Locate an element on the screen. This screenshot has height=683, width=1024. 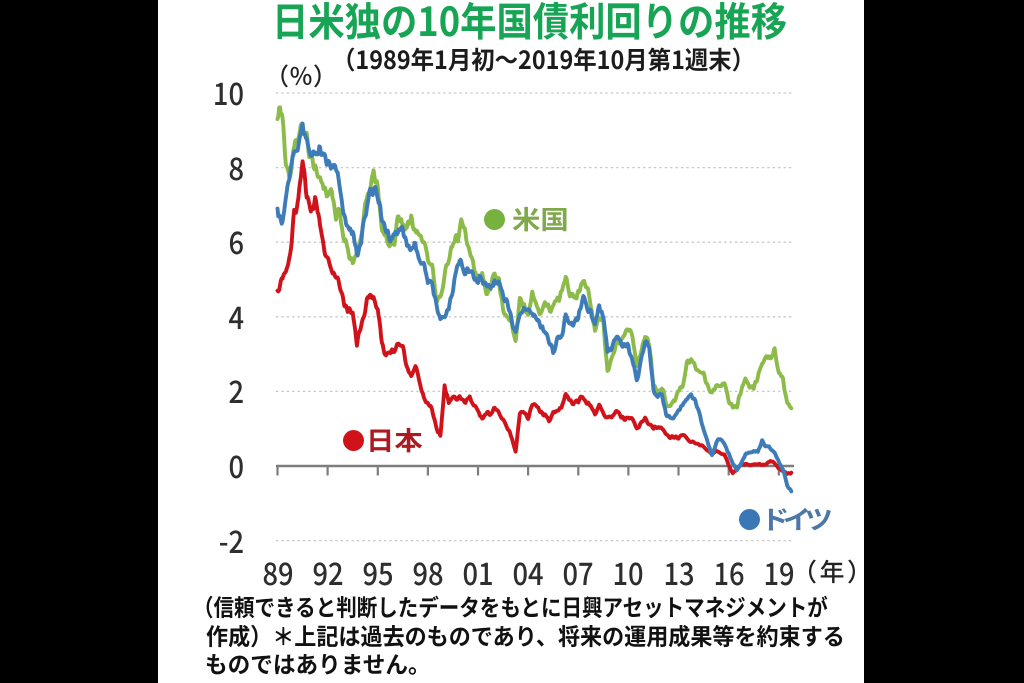
x-tick-label: 98 is located at coordinates (428, 571).